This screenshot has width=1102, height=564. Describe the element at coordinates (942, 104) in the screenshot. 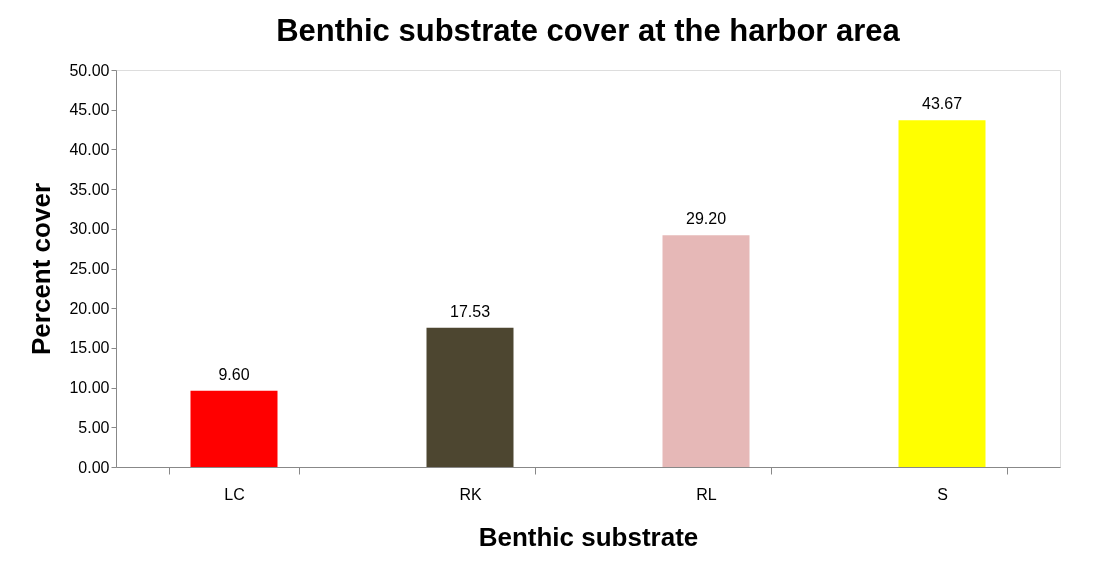

I see `data-label: 43.67` at that location.